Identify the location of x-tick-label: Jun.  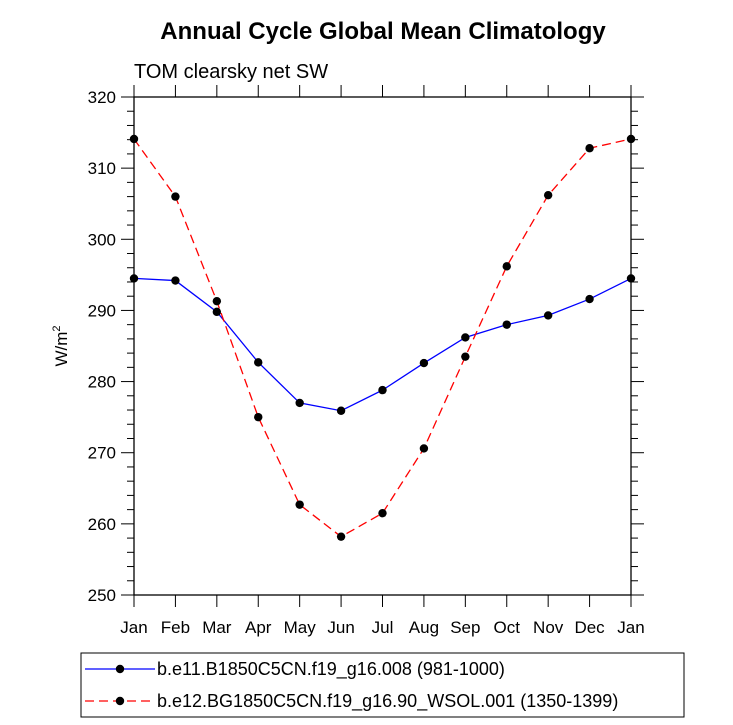
(340, 627).